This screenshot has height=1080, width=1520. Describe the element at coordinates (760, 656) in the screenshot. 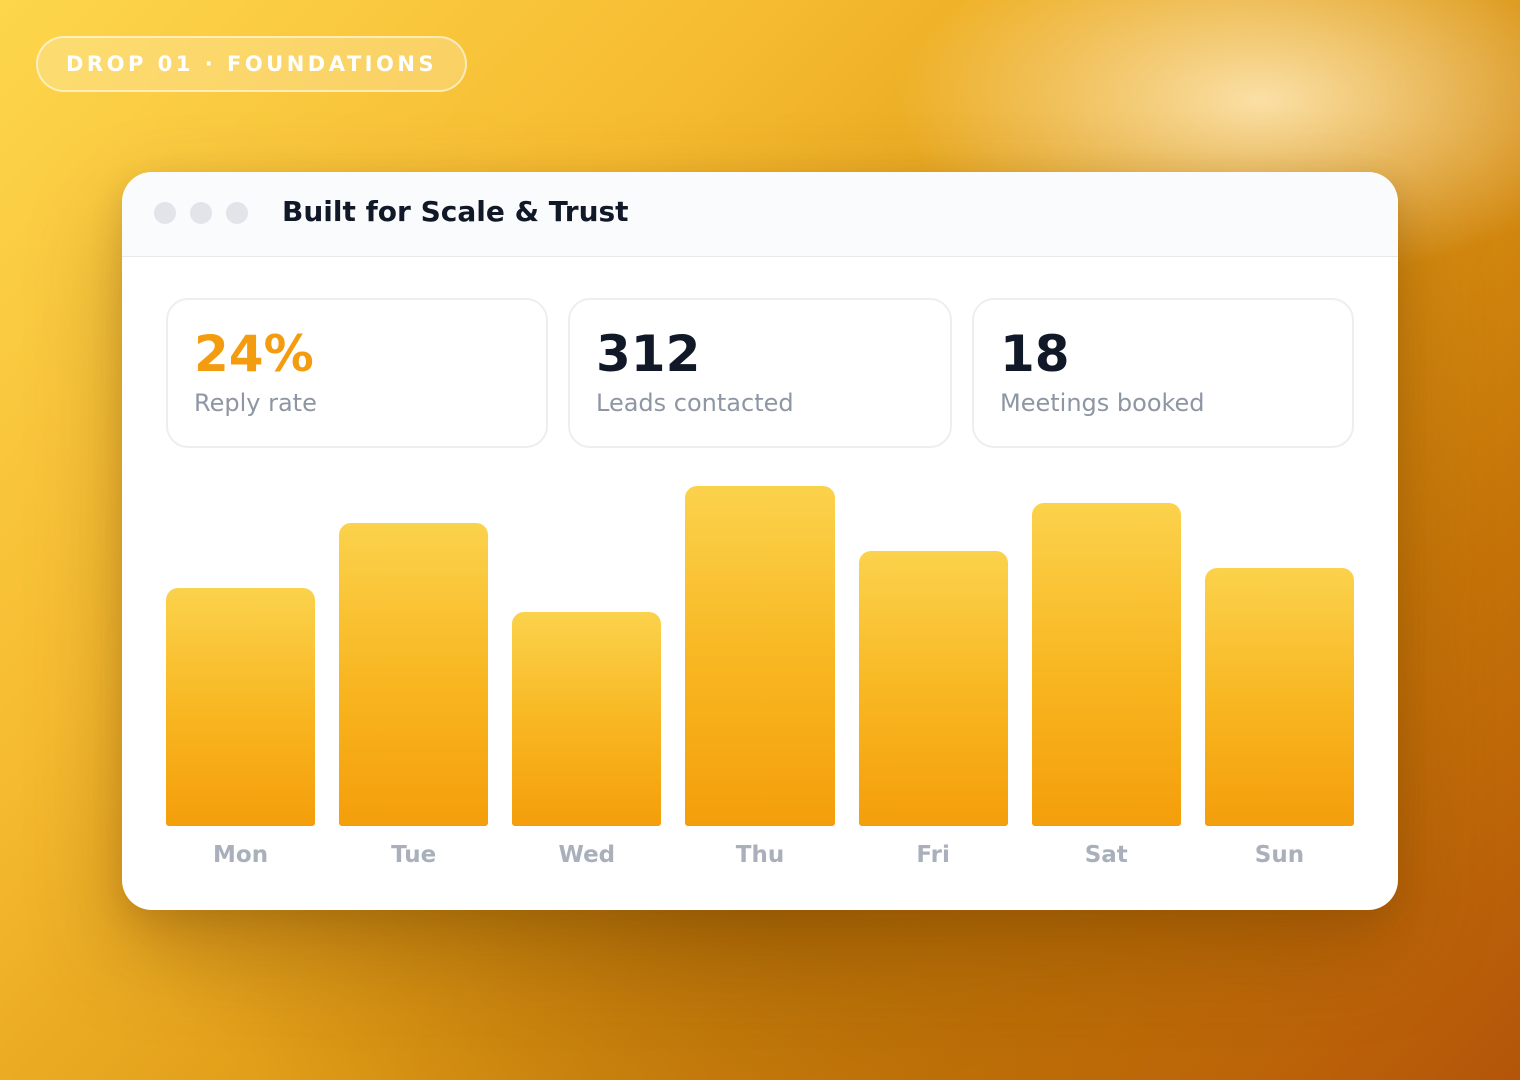

I see `bar-thu` at that location.